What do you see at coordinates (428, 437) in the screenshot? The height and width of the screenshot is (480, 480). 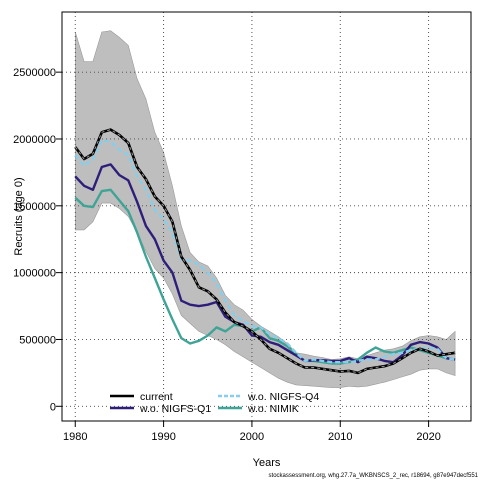 I see `x-tick-label: 2020` at bounding box center [428, 437].